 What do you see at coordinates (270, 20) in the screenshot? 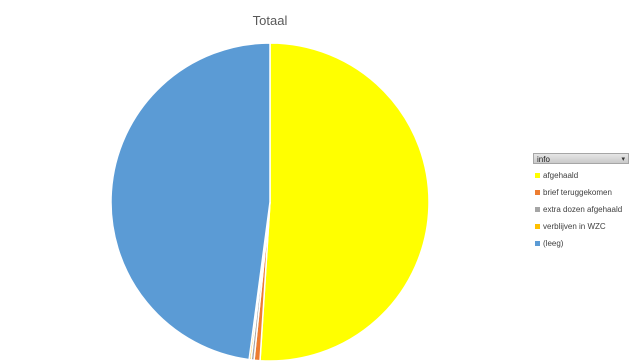
I see `chart-title: Totaal` at bounding box center [270, 20].